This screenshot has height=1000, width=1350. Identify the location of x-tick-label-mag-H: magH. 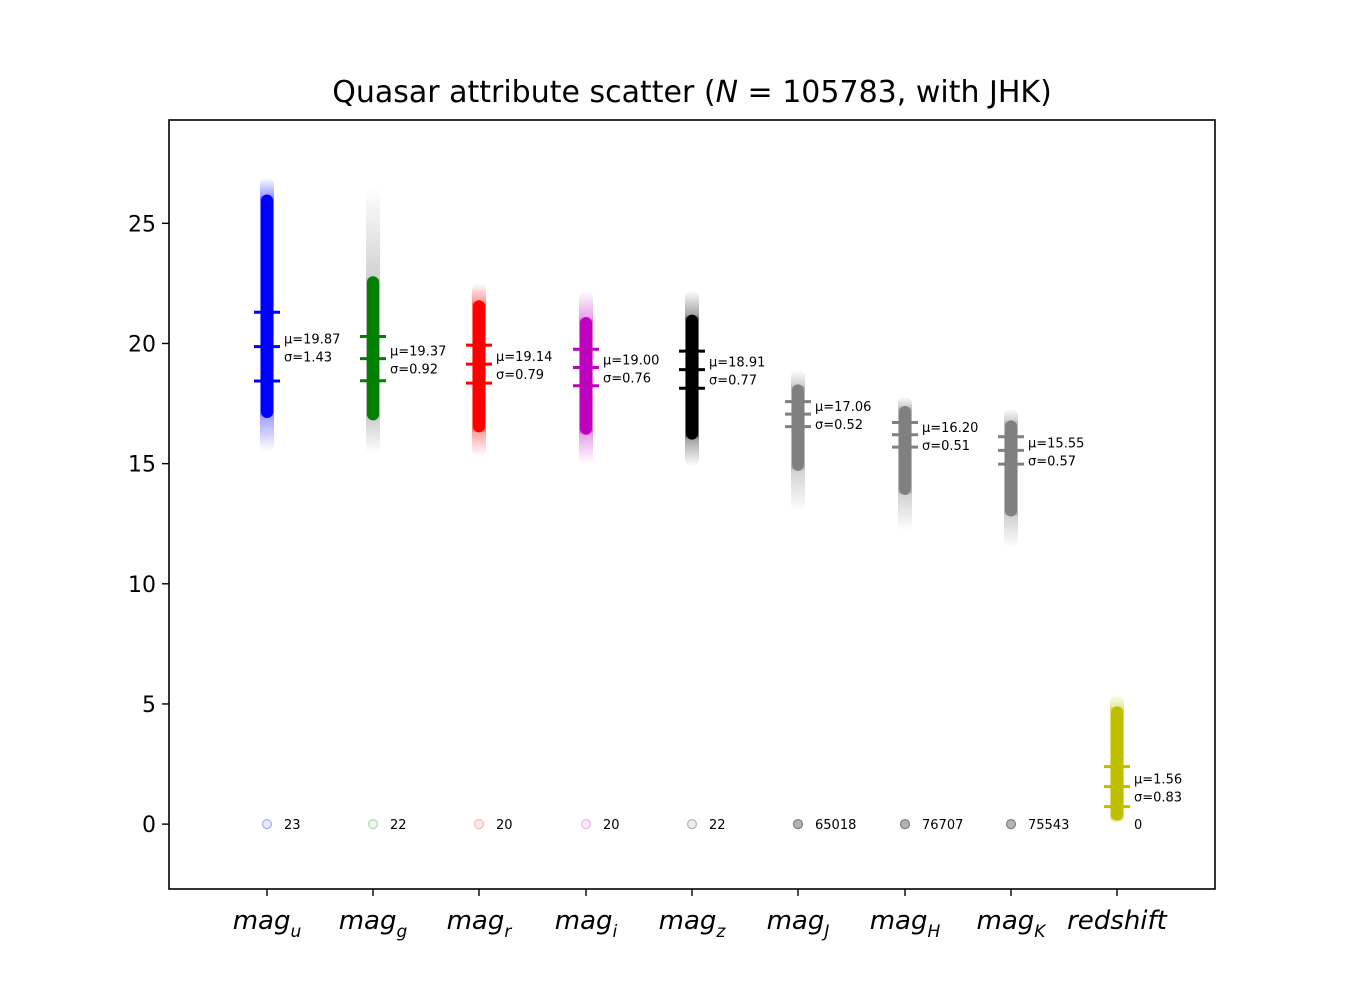
(905, 924).